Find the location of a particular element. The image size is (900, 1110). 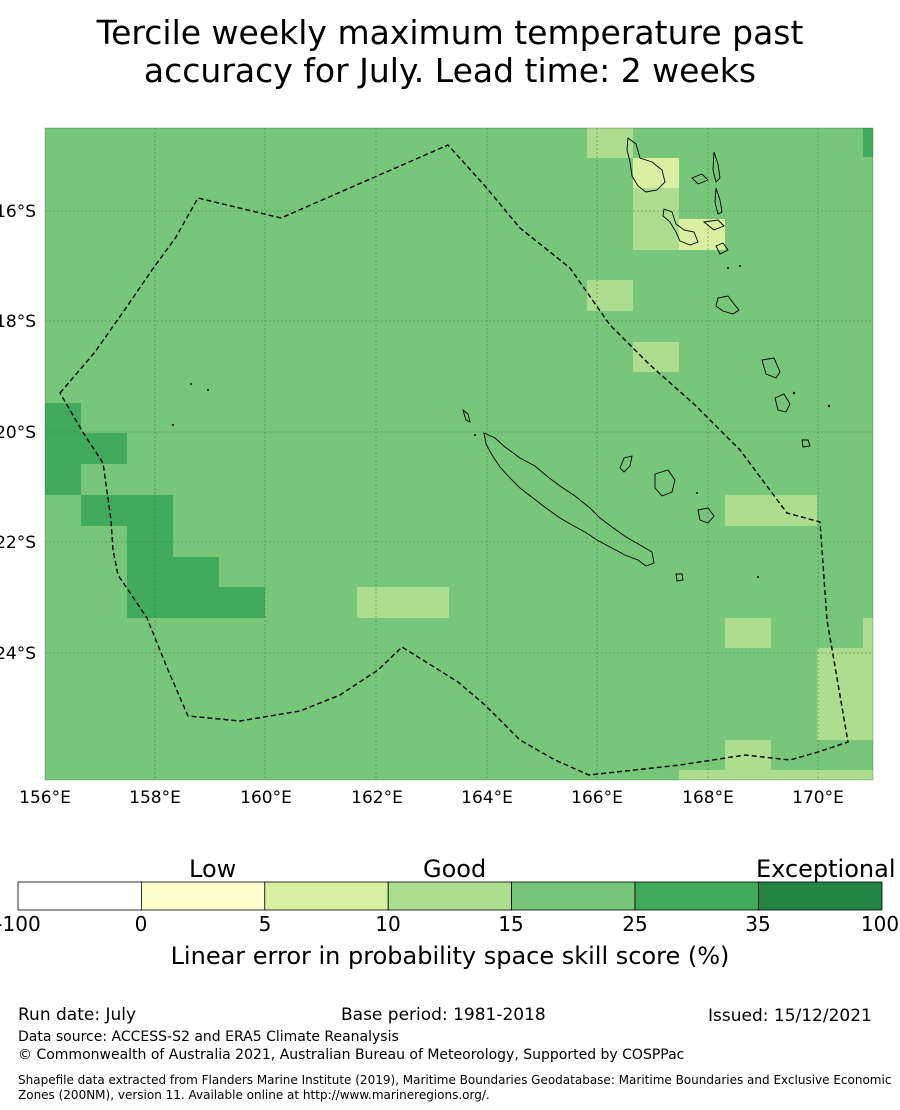

maewo-island is located at coordinates (716, 167).